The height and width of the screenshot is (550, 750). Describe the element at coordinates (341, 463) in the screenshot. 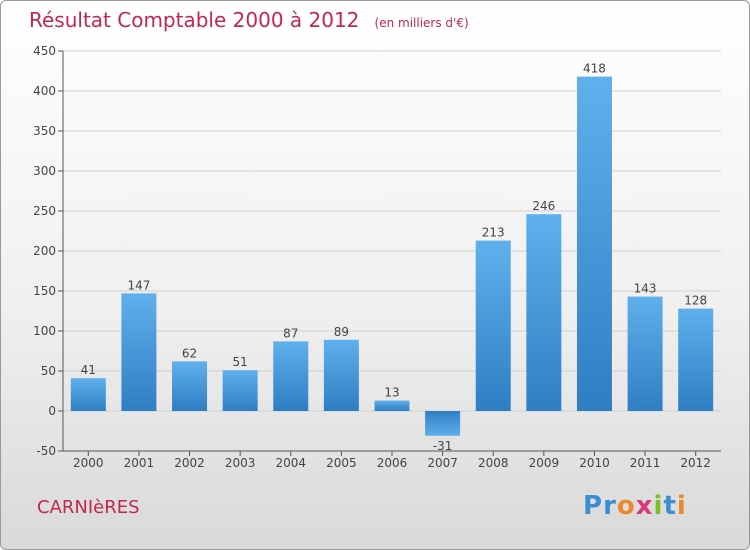

I see `x-tick-label-2005: 2005` at that location.